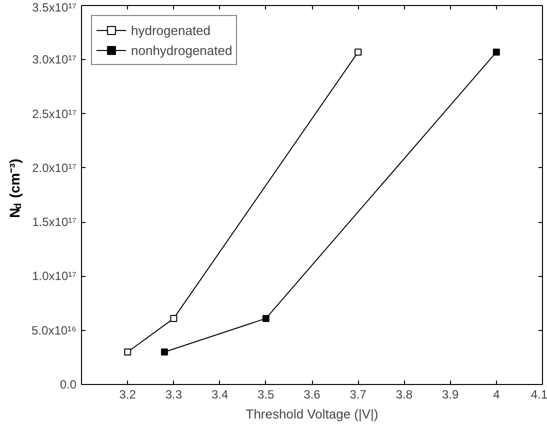 The height and width of the screenshot is (424, 547). I want to click on y-tick-label: 1.0x10¹⁷, so click(54, 276).